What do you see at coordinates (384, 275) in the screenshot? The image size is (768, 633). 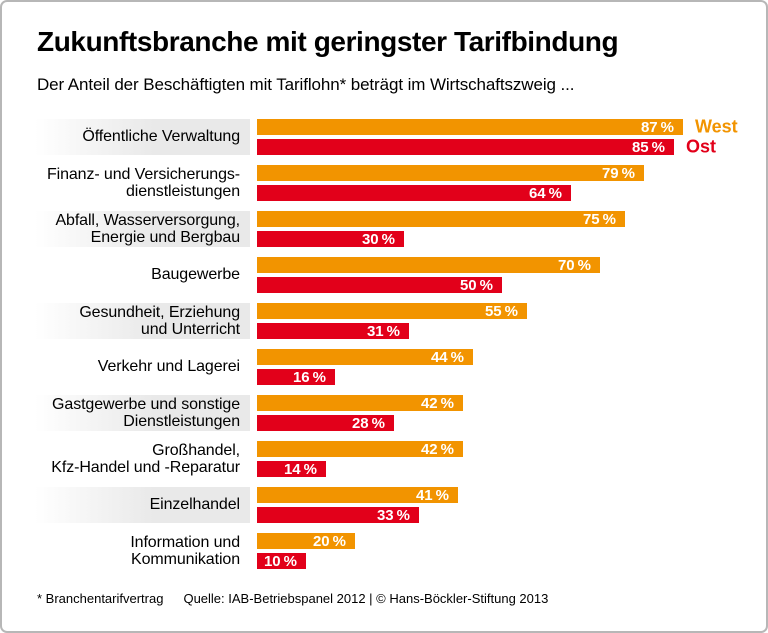 I see `chart-row: Baugewerbe 70 % 50 %` at bounding box center [384, 275].